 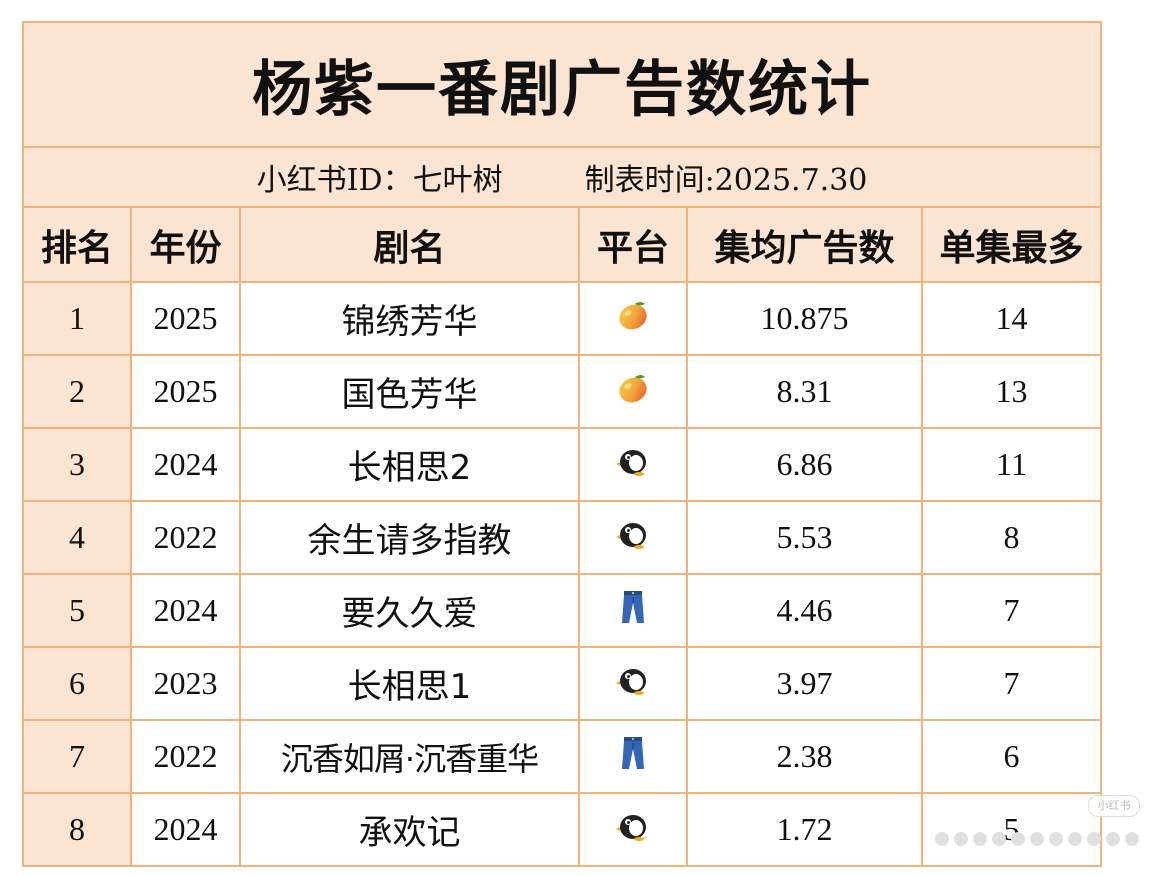 I want to click on table-row: 3 2024 长相思2 6.86 11, so click(x=562, y=464).